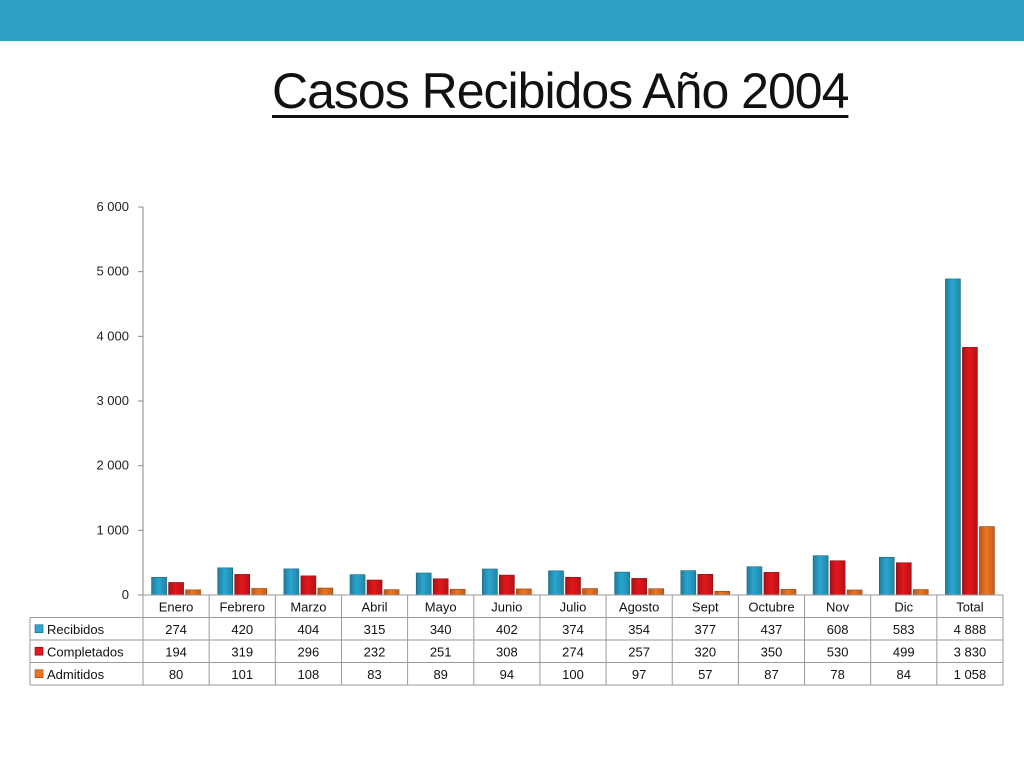 Image resolution: width=1024 pixels, height=768 pixels. What do you see at coordinates (242, 674) in the screenshot?
I see `data-value-admitidos: 101` at bounding box center [242, 674].